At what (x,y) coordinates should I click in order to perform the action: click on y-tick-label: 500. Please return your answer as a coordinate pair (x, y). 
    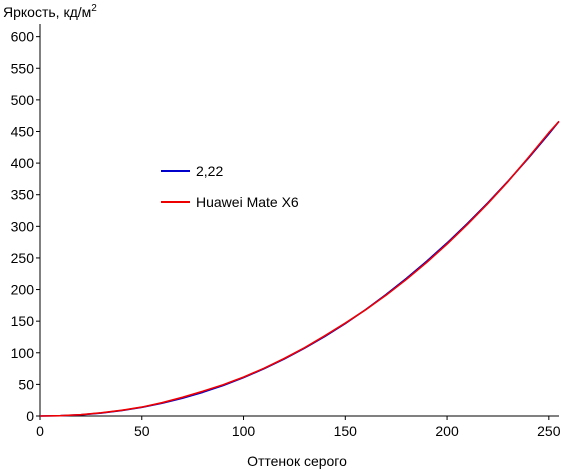
    Looking at the image, I should click on (23, 100).